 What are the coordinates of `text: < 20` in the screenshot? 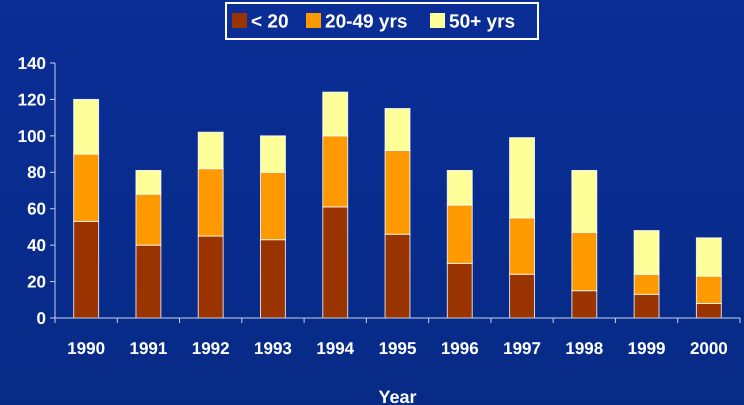 It's located at (270, 22).